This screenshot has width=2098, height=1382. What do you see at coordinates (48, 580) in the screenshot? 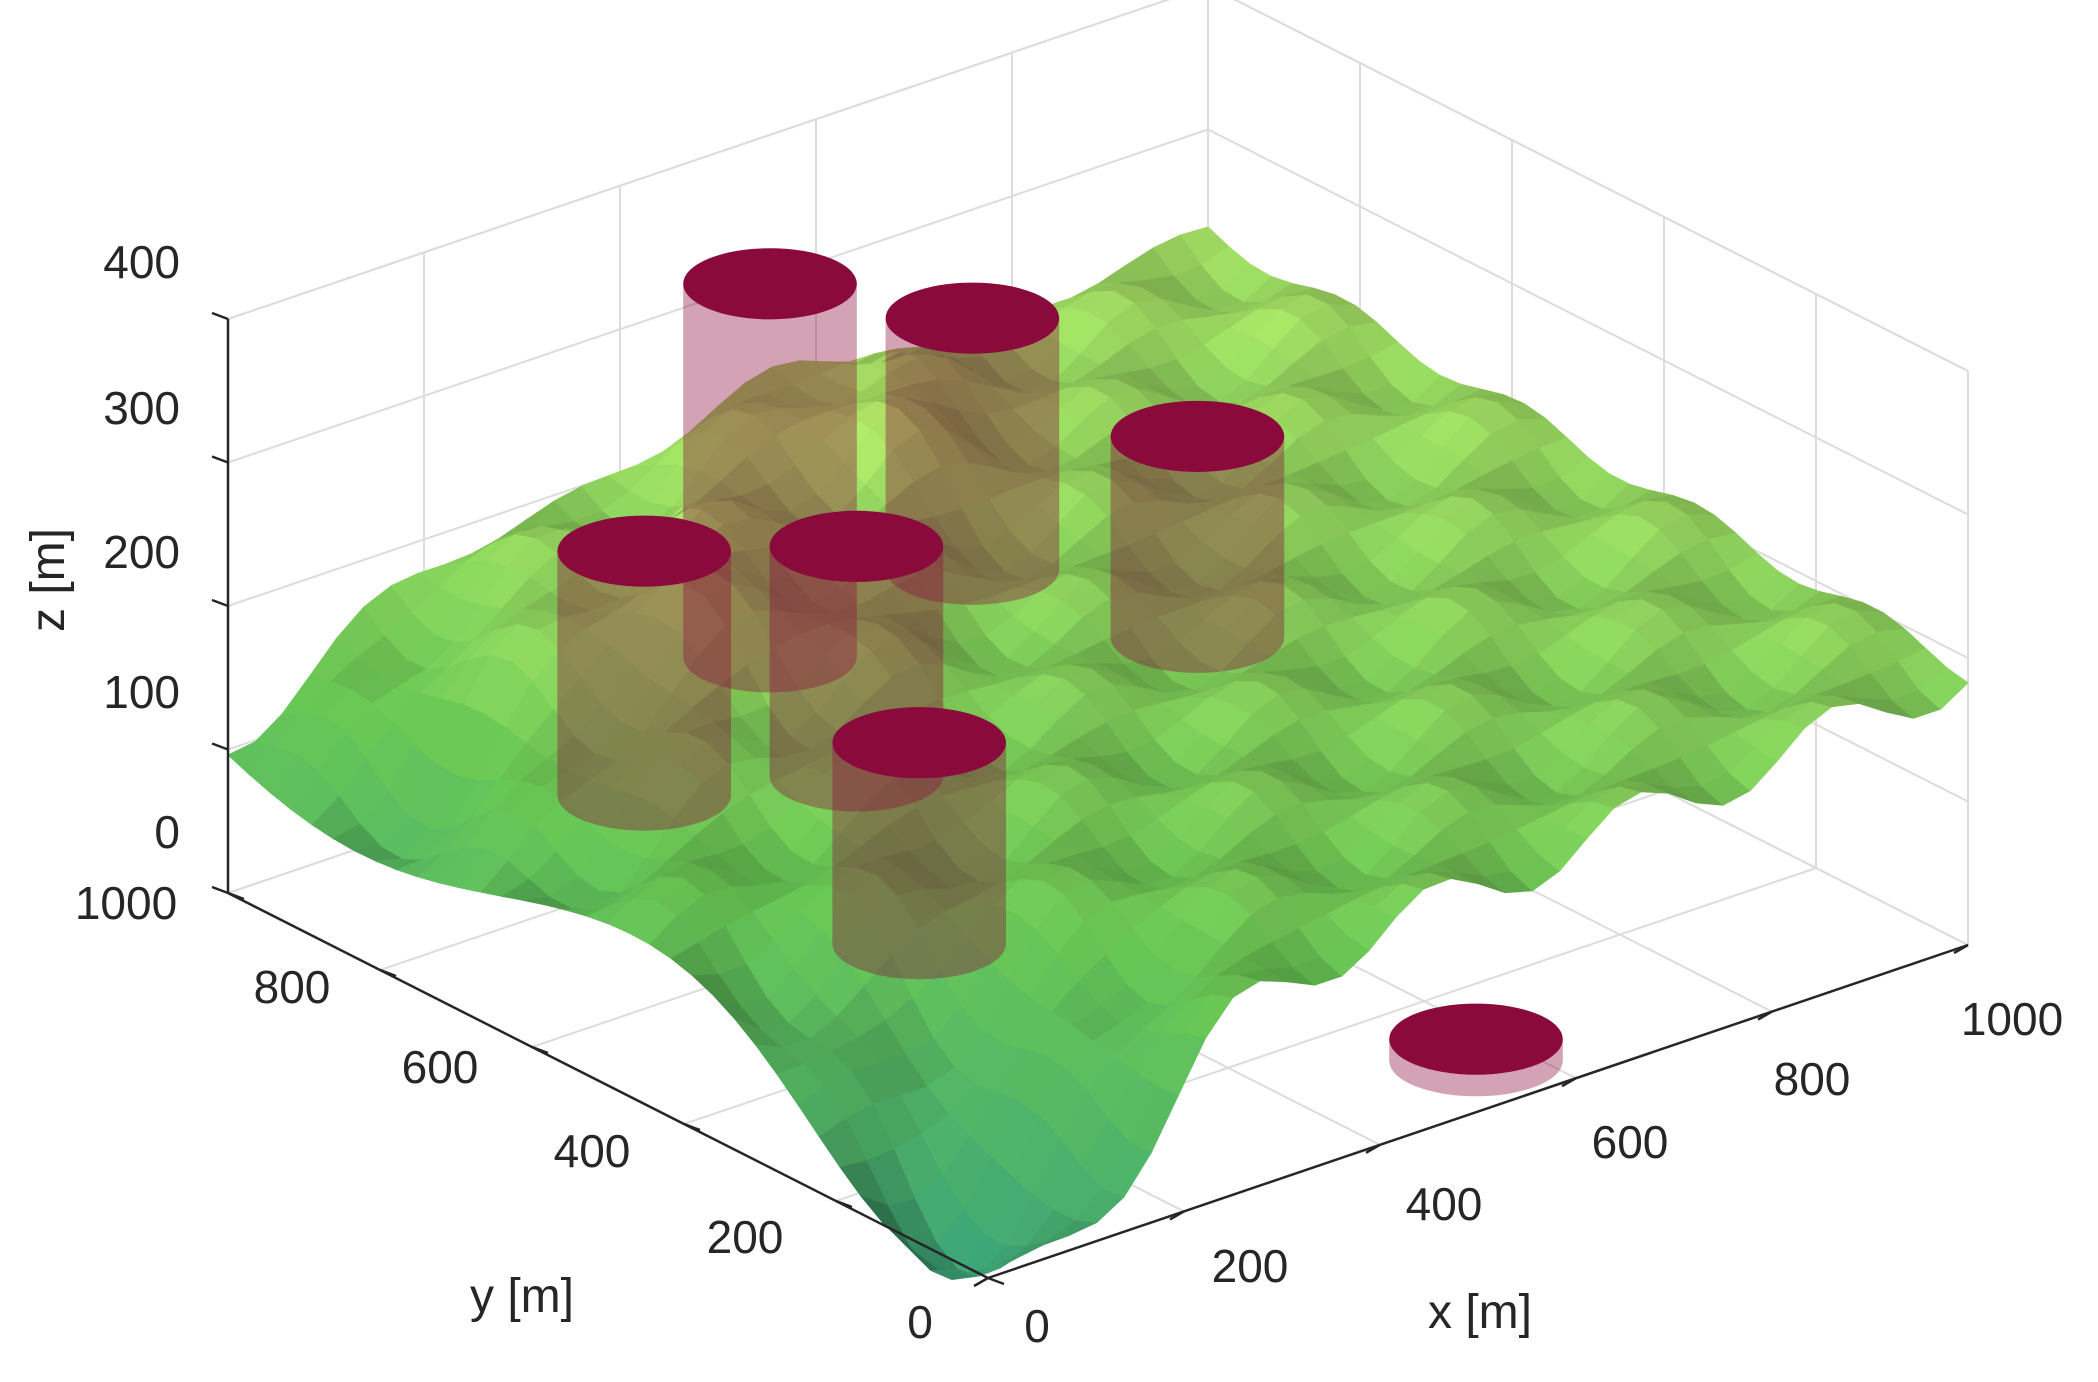
I see `z-axis-title: z [m]` at bounding box center [48, 580].